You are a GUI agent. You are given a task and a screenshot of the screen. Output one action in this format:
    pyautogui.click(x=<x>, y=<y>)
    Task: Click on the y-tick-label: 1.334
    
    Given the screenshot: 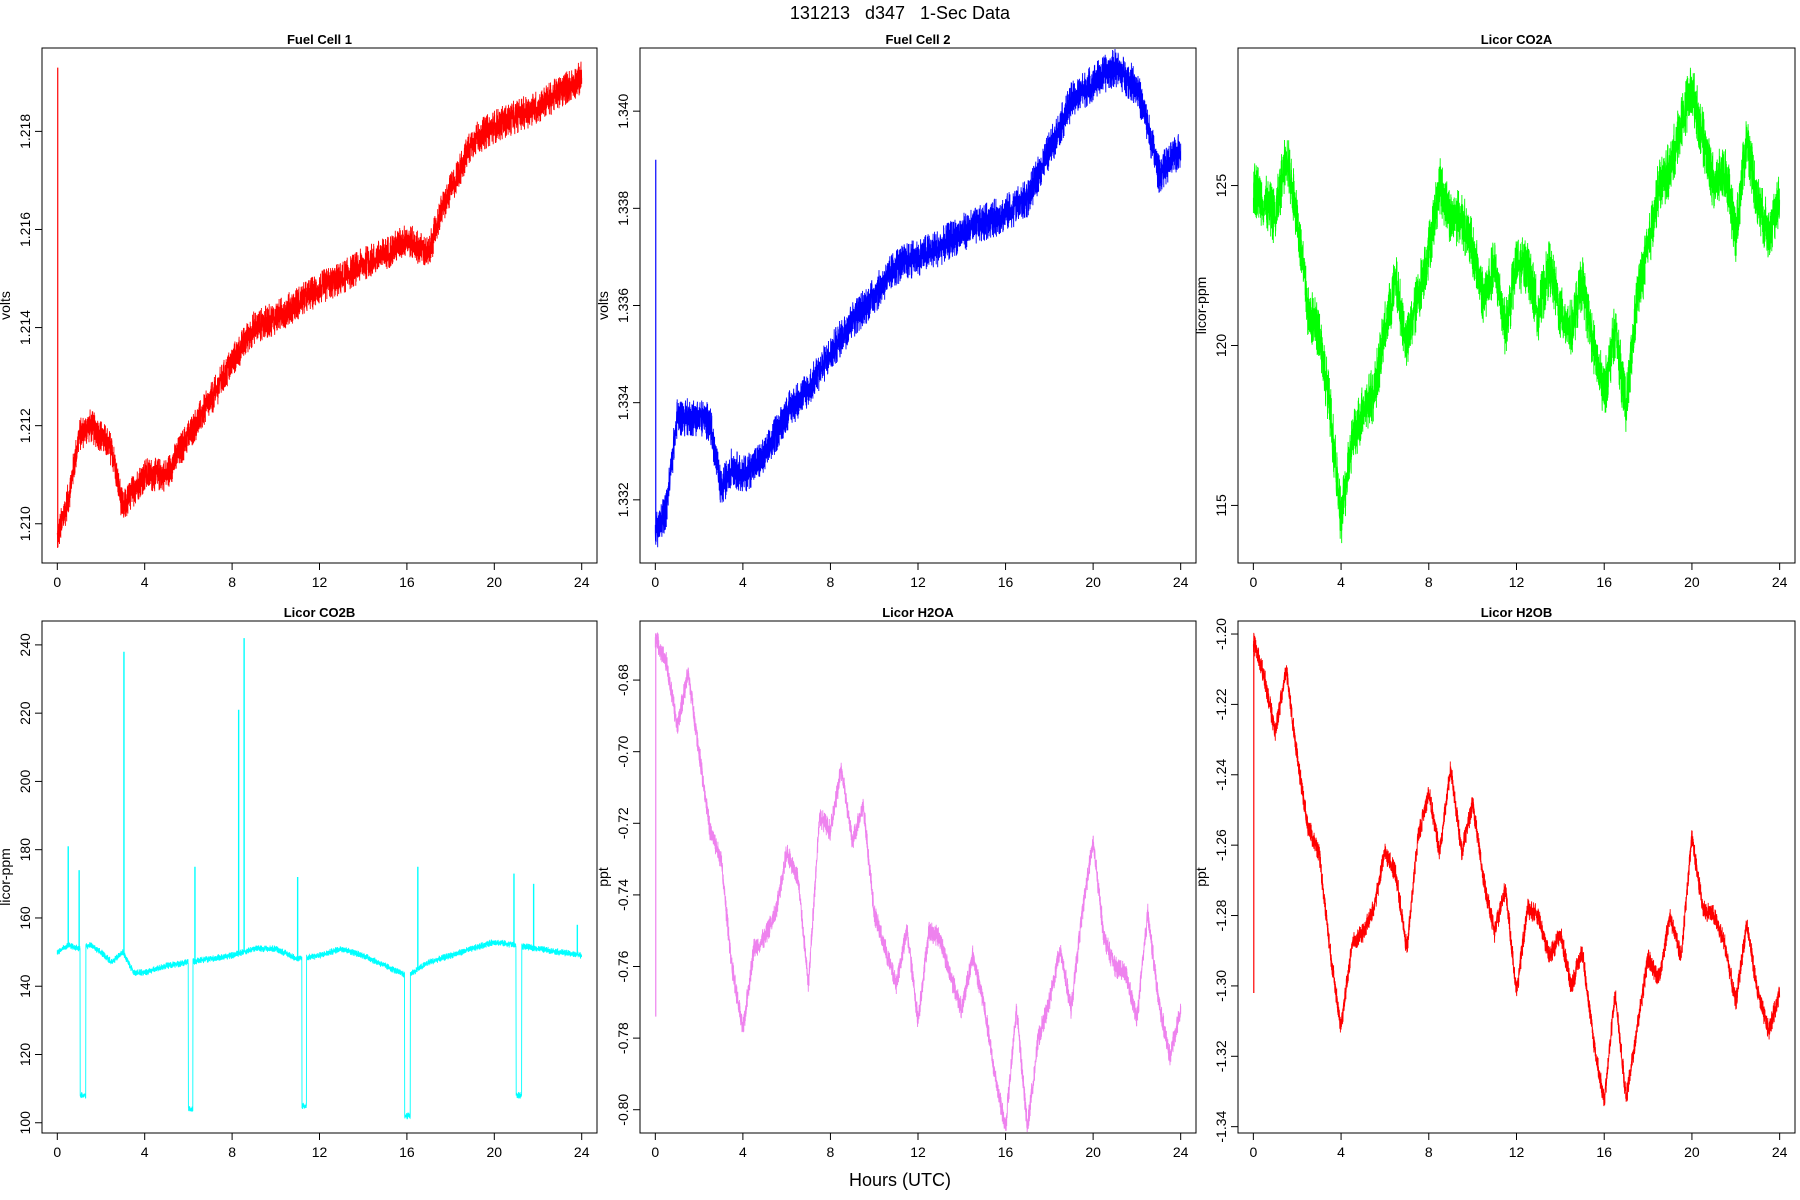 What is the action you would take?
    pyautogui.click(x=623, y=402)
    